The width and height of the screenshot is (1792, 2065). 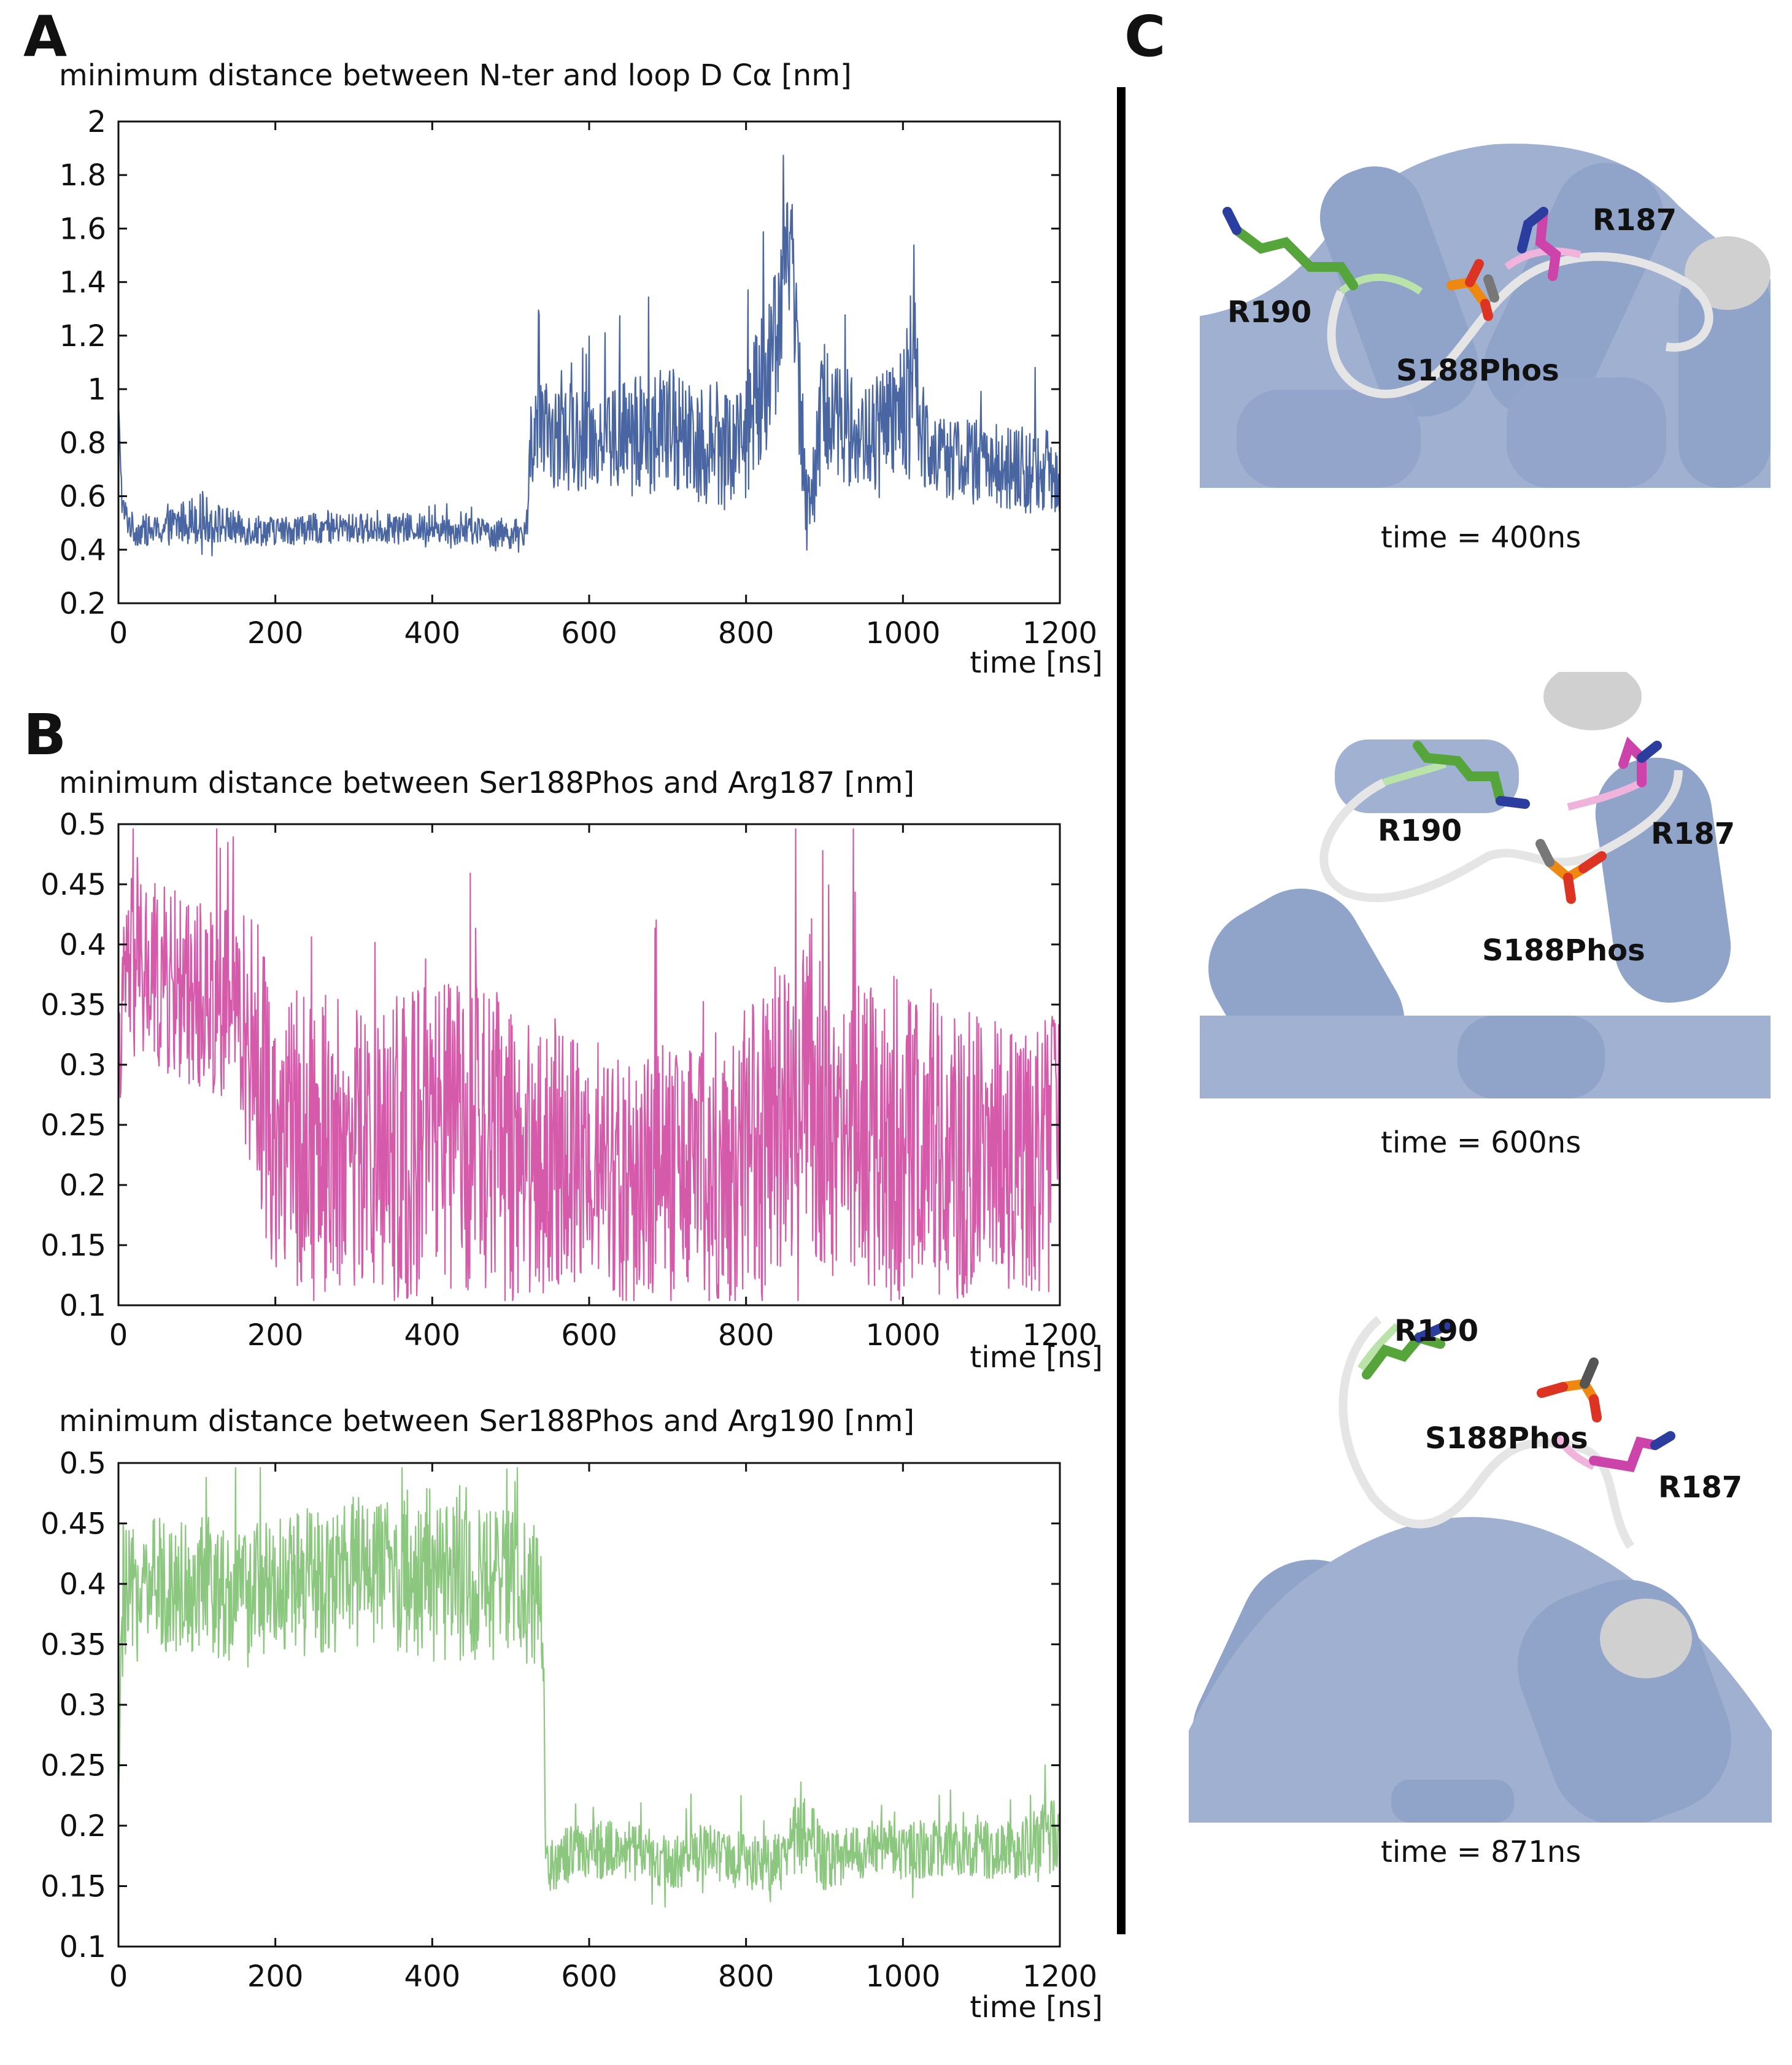 What do you see at coordinates (1693, 834) in the screenshot?
I see `structure-2-label-r187: R187` at bounding box center [1693, 834].